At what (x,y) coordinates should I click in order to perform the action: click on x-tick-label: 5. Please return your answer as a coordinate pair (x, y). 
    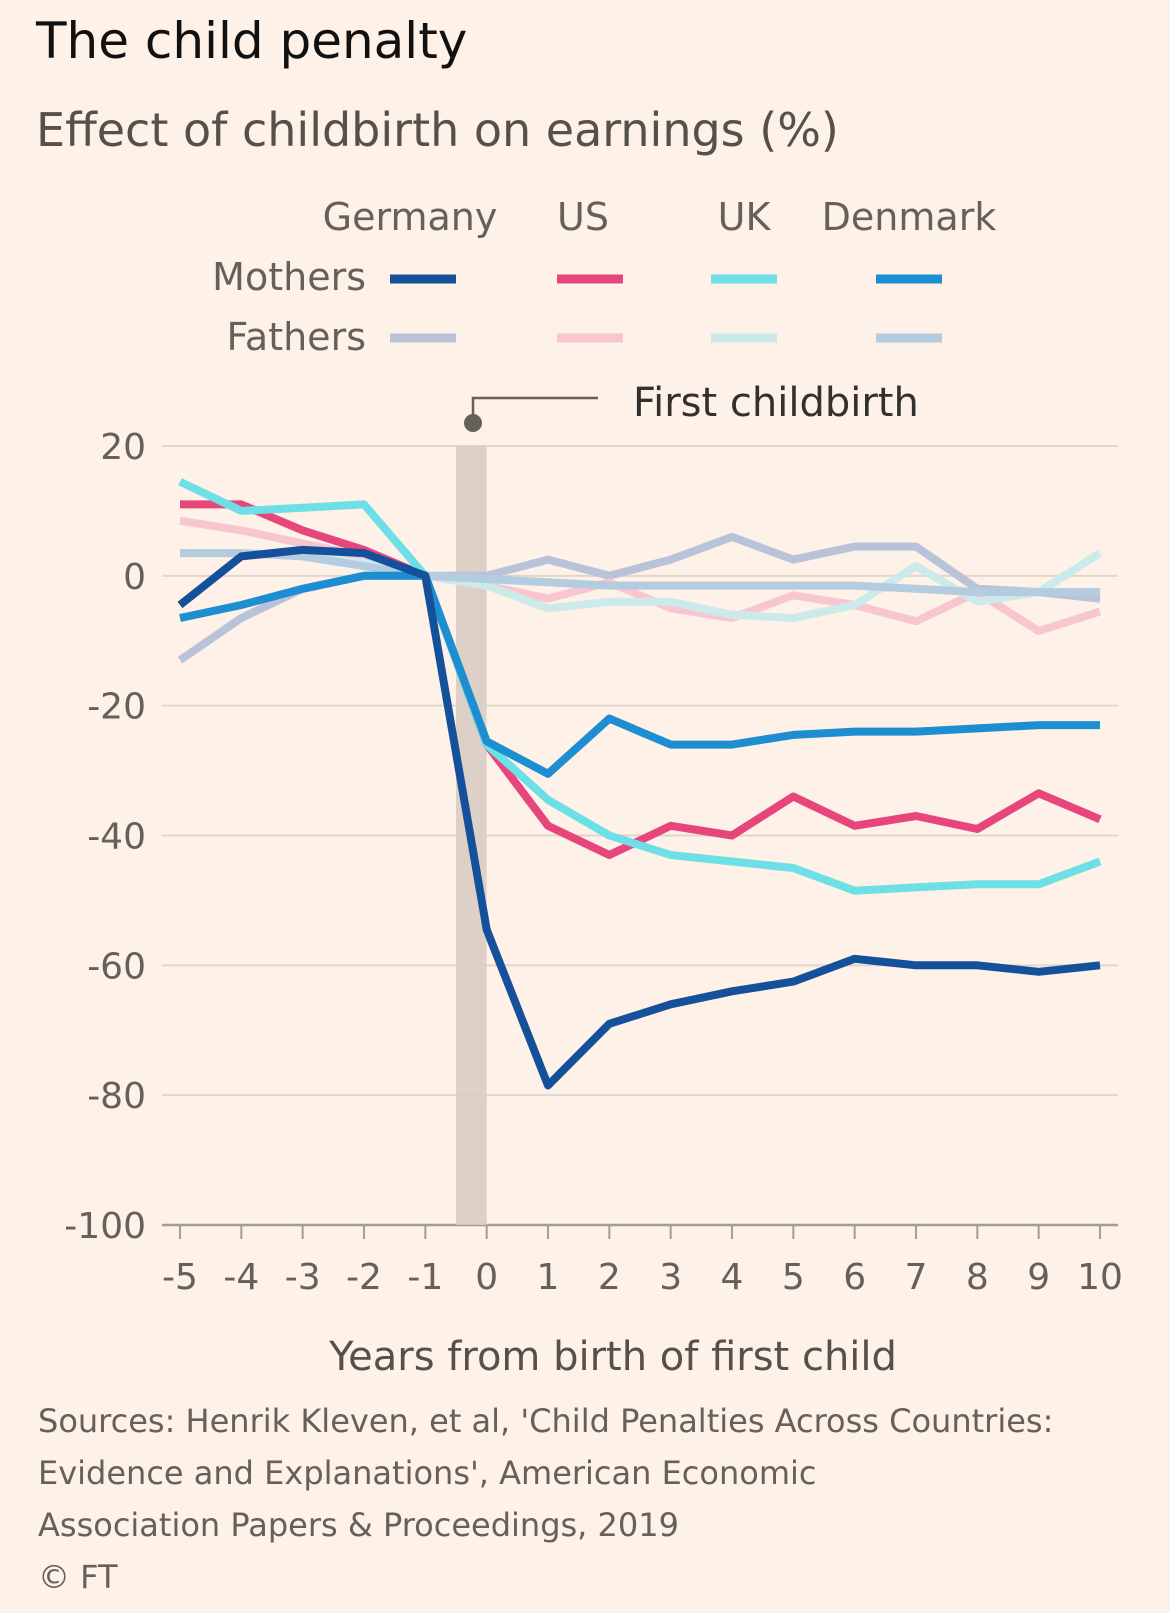
    Looking at the image, I should click on (793, 1277).